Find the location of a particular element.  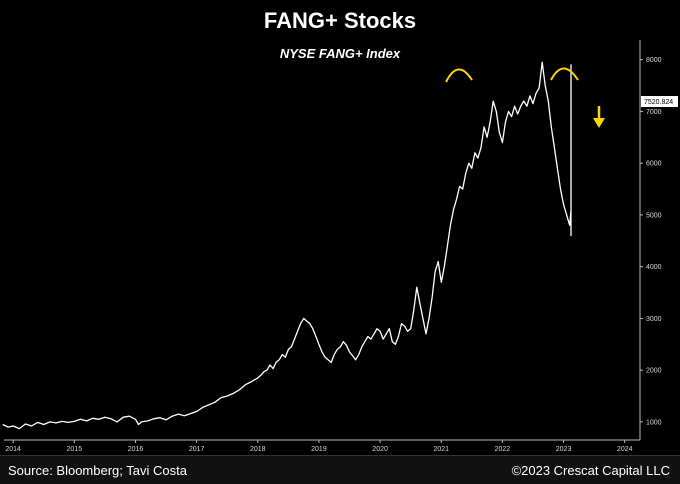

x-tick-label: 2024 is located at coordinates (625, 449).